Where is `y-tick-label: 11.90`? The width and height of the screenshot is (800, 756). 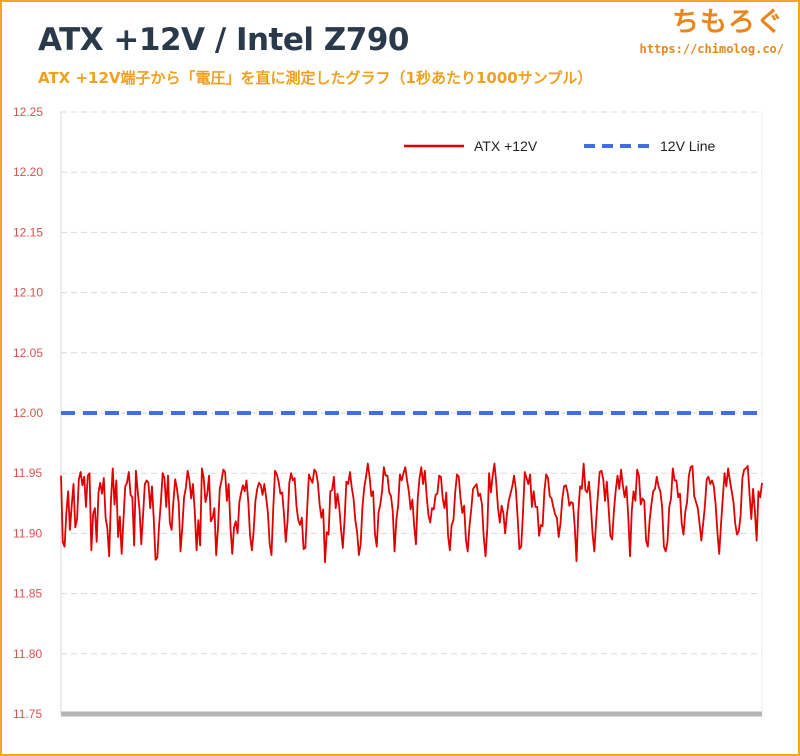 y-tick-label: 11.90 is located at coordinates (27, 533).